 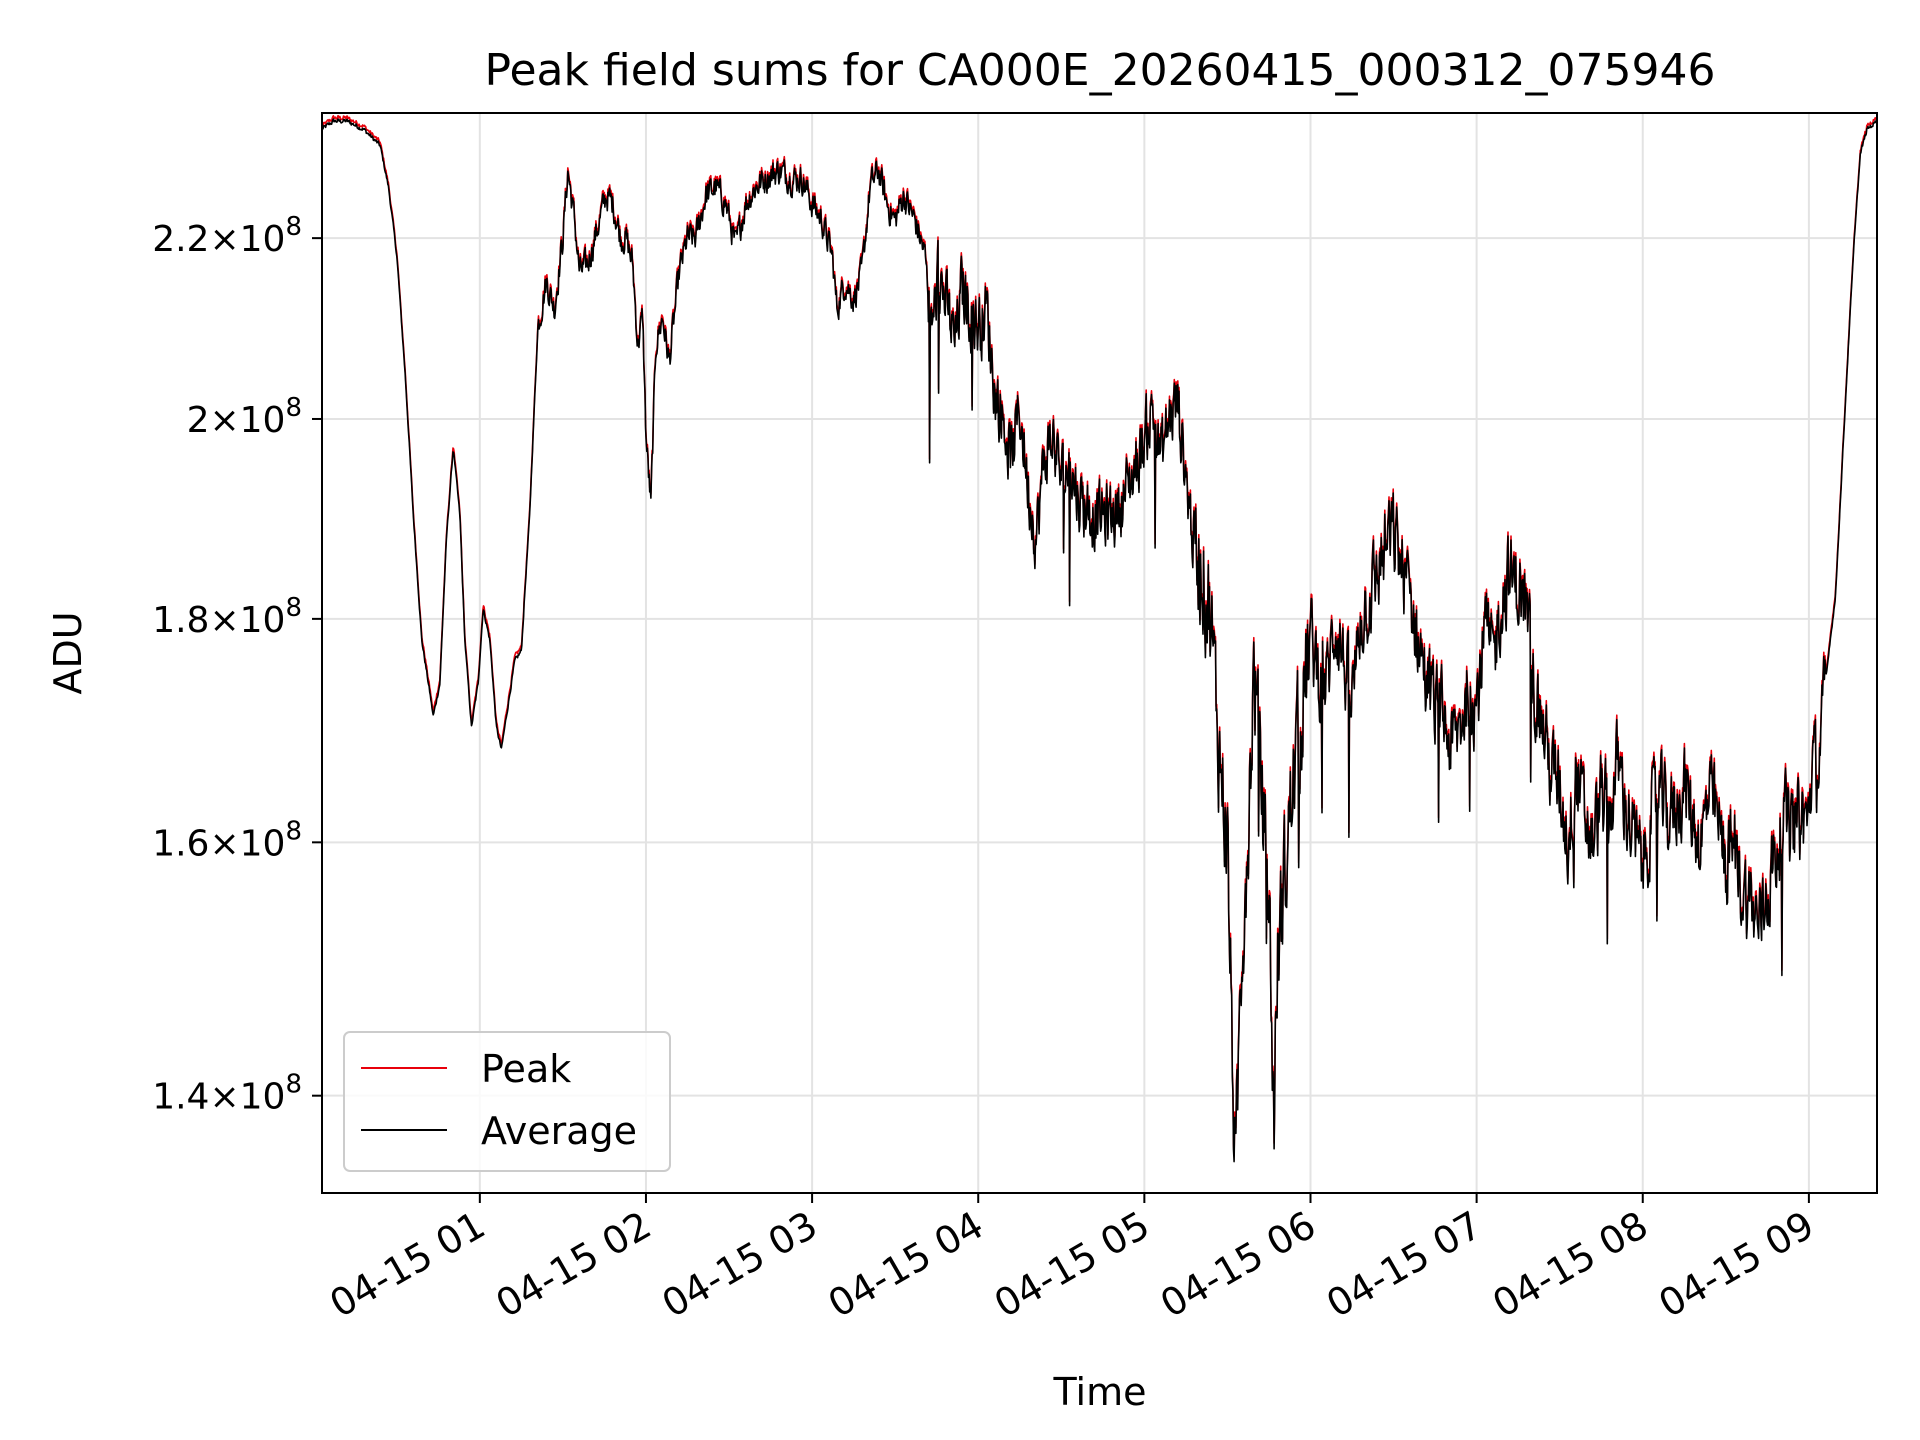 I want to click on y-tick-label: 1.4×10⁸, so click(x=227, y=1094).